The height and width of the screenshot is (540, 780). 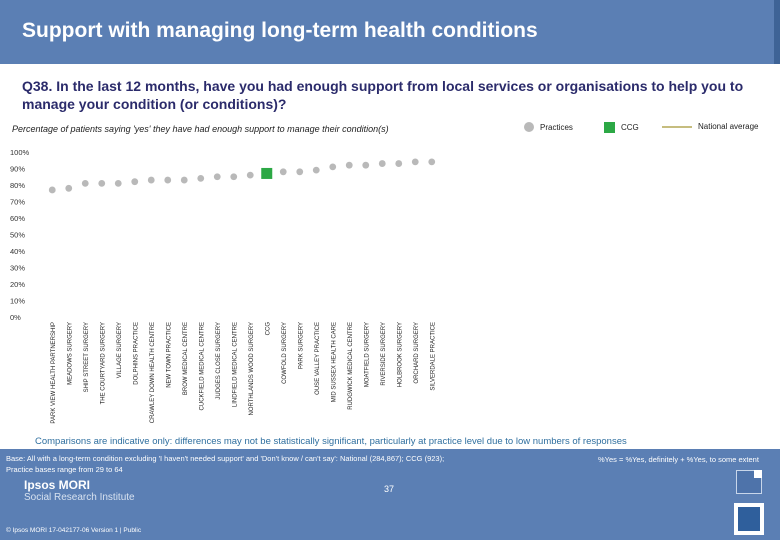 I want to click on category-label: NEW TOWN PRACTICE, so click(x=169, y=355).